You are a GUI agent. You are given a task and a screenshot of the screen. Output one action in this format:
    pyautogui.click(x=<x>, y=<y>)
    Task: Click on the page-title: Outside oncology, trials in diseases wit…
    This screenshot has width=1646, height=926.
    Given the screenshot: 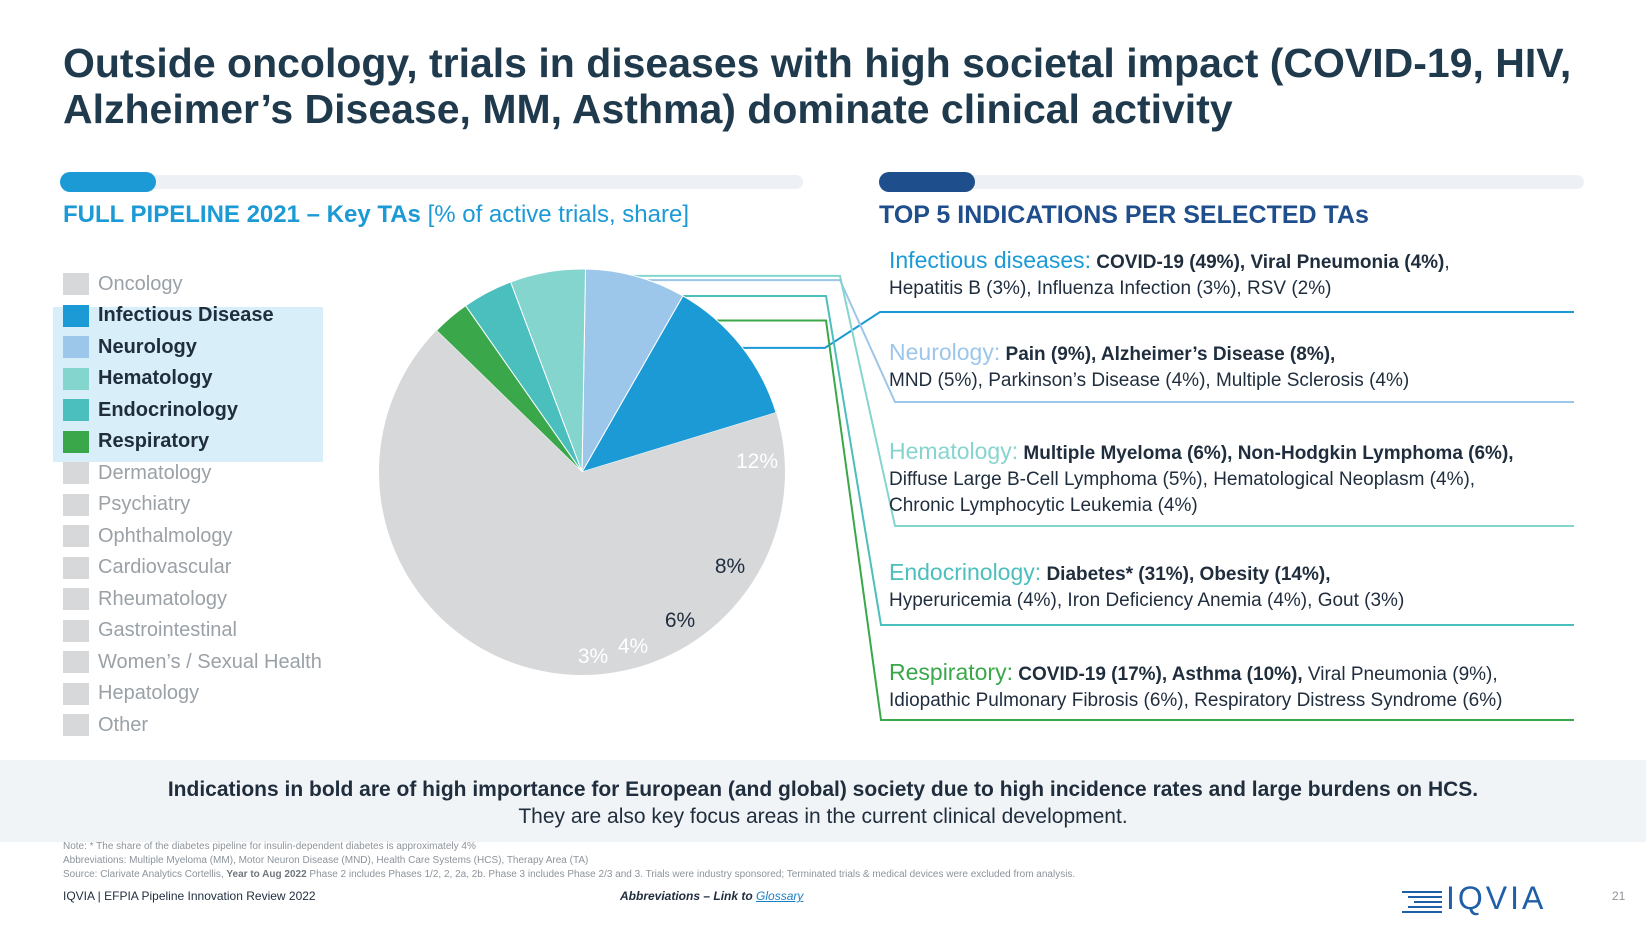 What is the action you would take?
    pyautogui.click(x=817, y=86)
    